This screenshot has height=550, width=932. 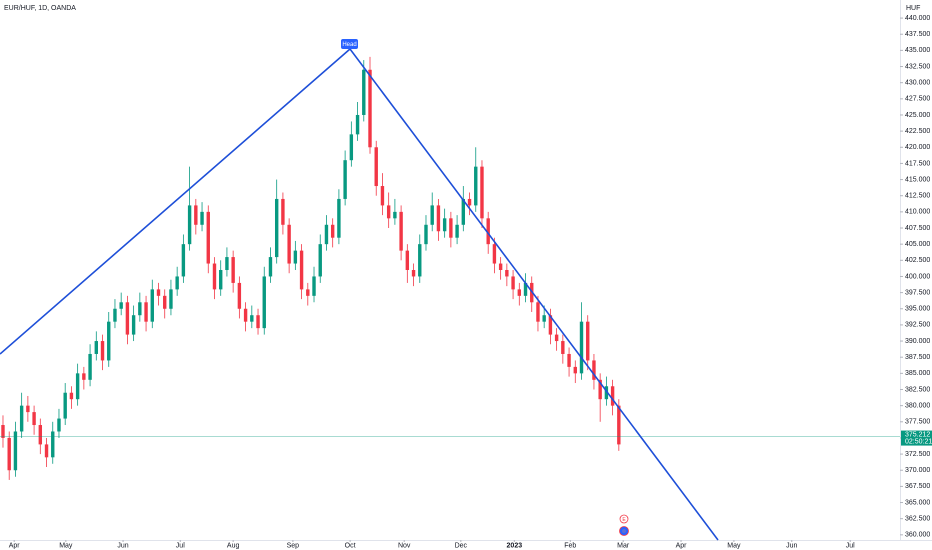 What do you see at coordinates (734, 545) in the screenshot?
I see `x-tick-label: May` at bounding box center [734, 545].